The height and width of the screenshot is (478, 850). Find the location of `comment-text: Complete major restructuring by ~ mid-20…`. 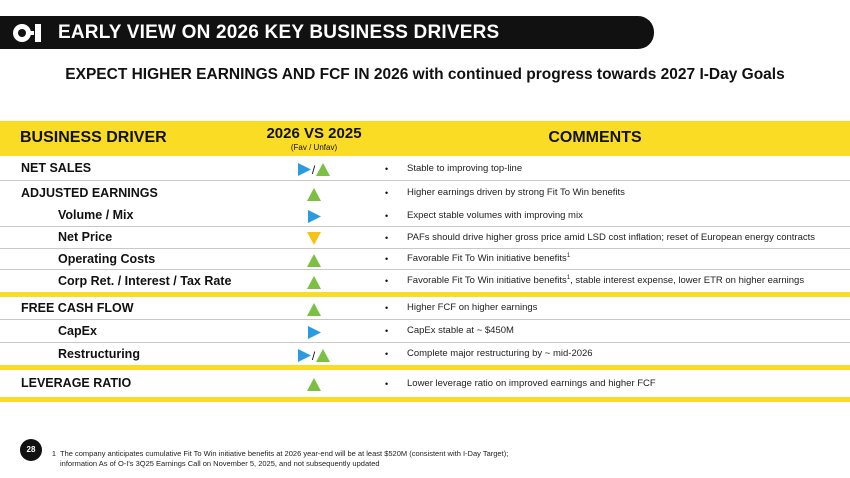

comment-text: Complete major restructuring by ~ mid-20… is located at coordinates (500, 353).